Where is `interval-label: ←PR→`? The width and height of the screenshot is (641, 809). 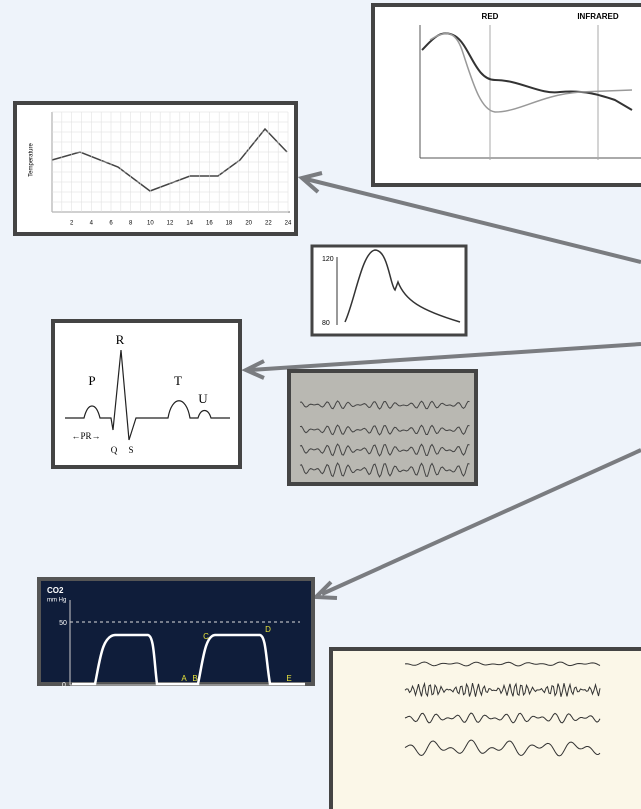
interval-label: ←PR→ is located at coordinates (85, 436).